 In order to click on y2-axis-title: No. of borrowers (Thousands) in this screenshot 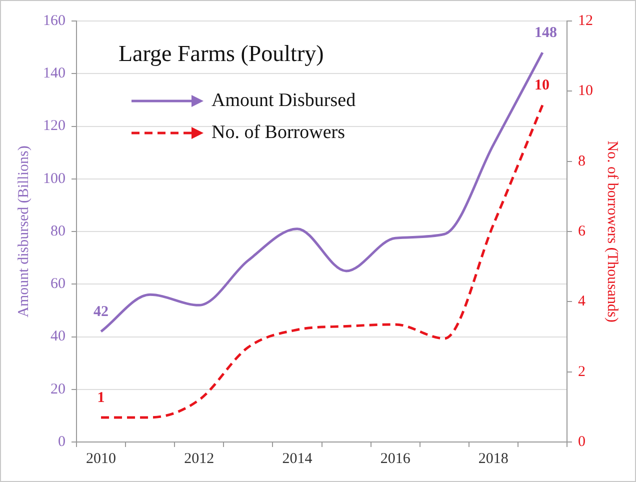, I will do `click(612, 231)`.